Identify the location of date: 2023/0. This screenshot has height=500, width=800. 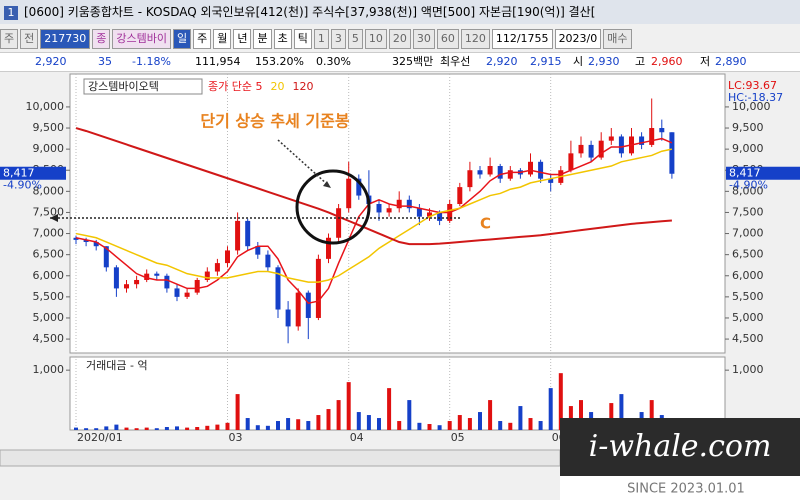
(578, 39).